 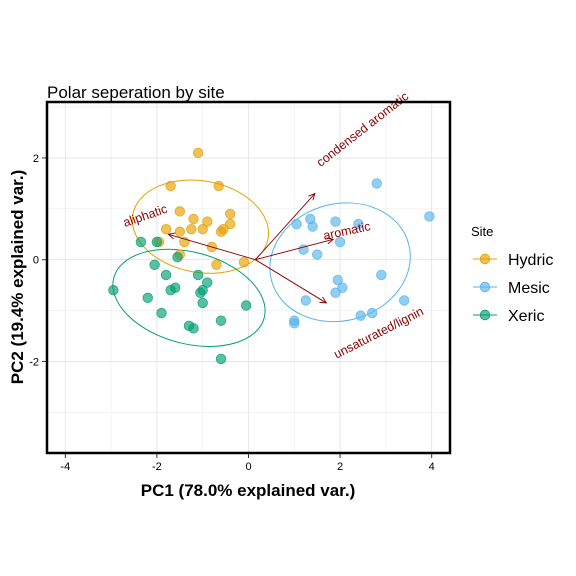 I want to click on loading-arrow-condensed-aromatic, so click(x=285, y=226).